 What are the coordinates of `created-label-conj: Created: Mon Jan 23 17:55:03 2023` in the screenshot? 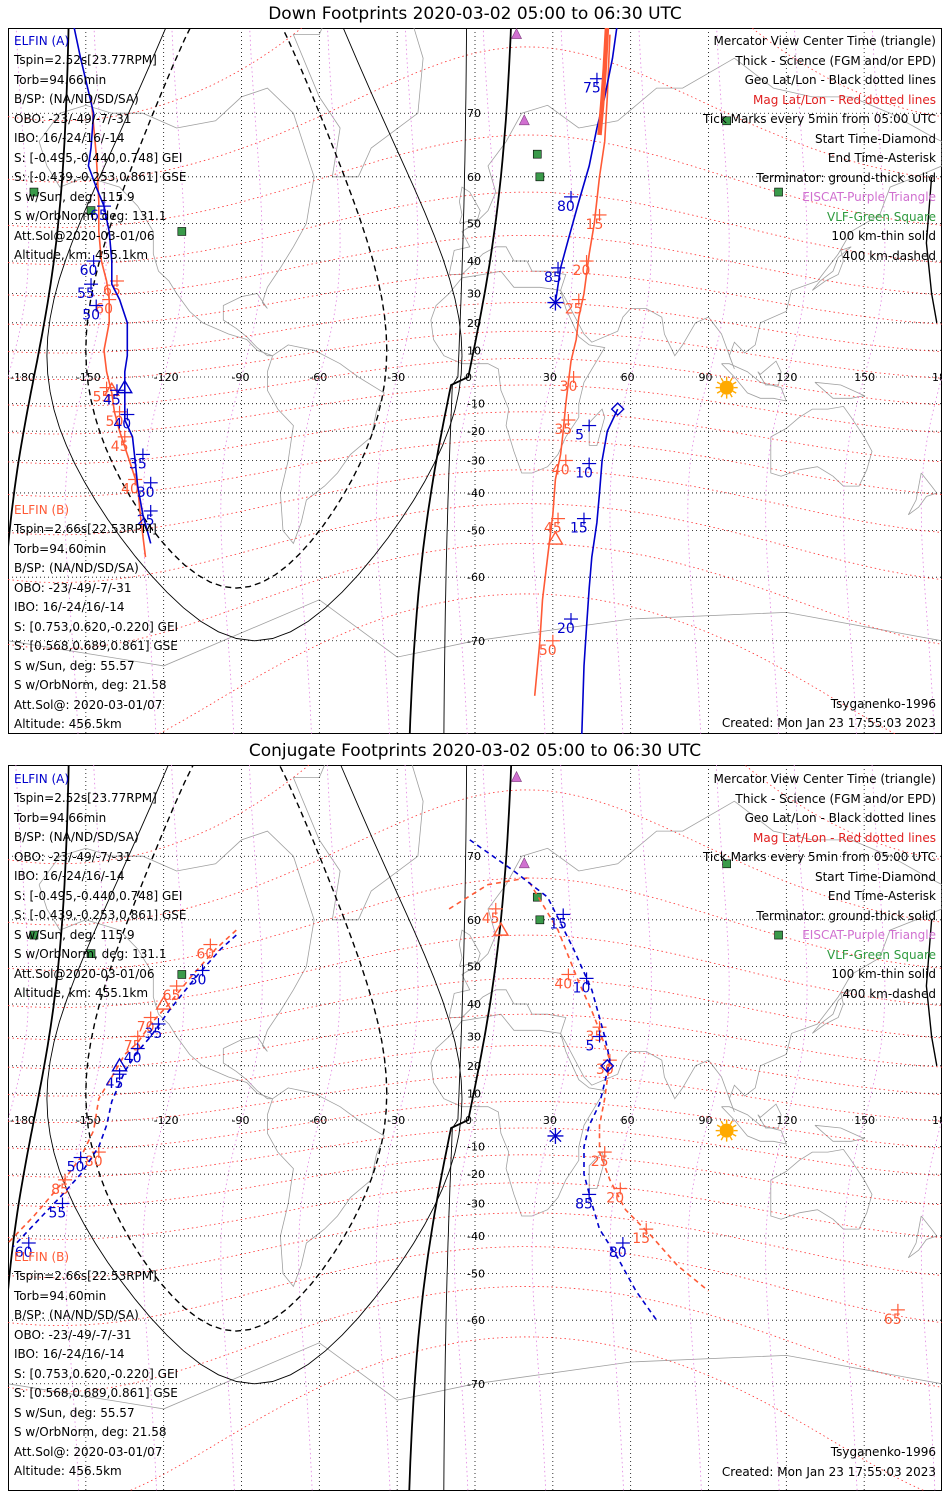 It's located at (828, 1472).